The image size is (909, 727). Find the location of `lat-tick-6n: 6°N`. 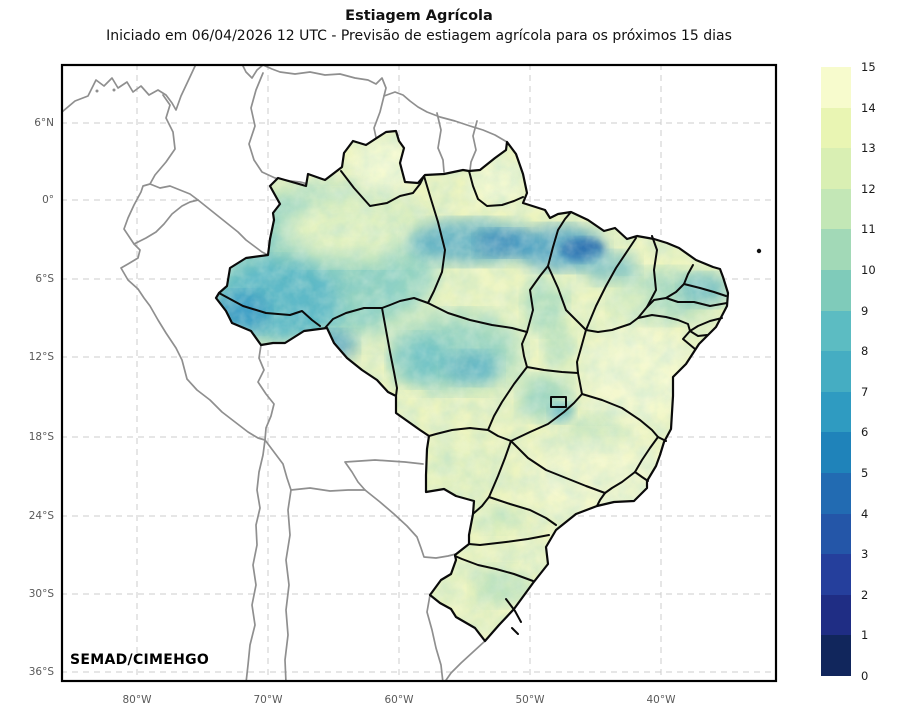

lat-tick-6n: 6°N is located at coordinates (44, 123).